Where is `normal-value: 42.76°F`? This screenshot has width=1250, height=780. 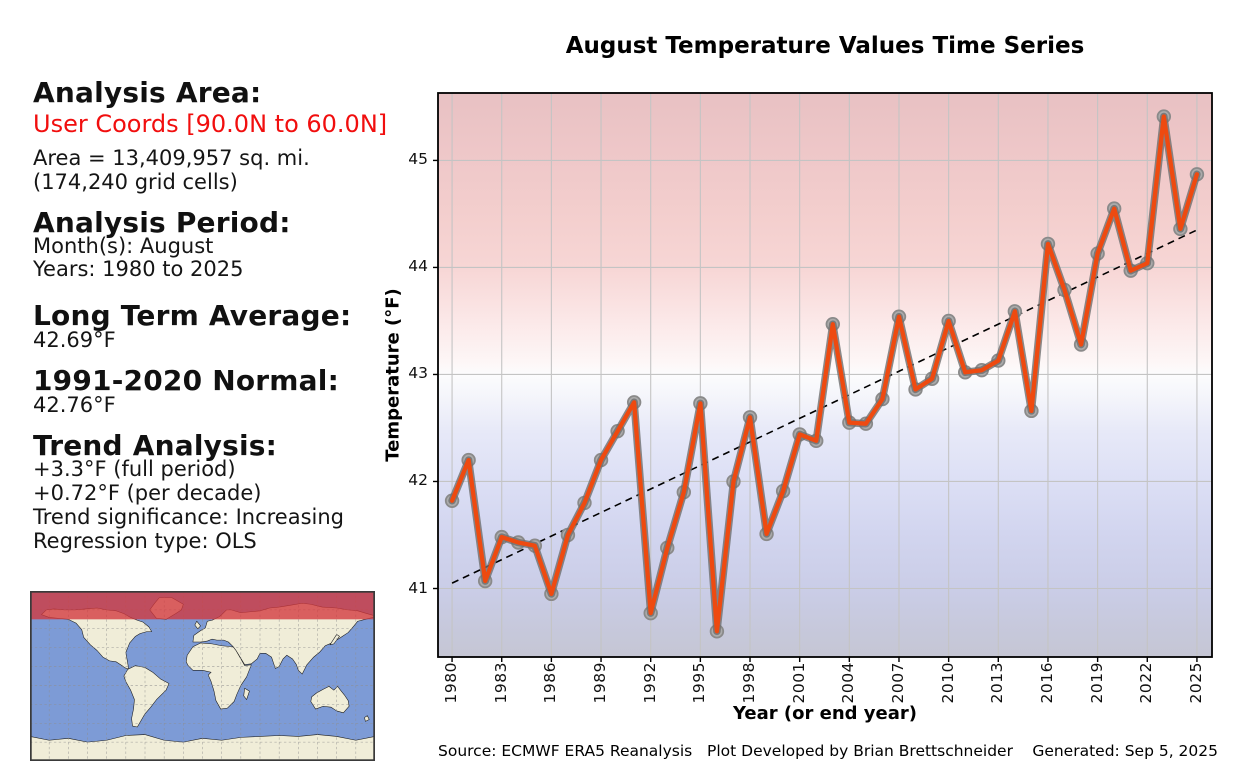 normal-value: 42.76°F is located at coordinates (74, 405).